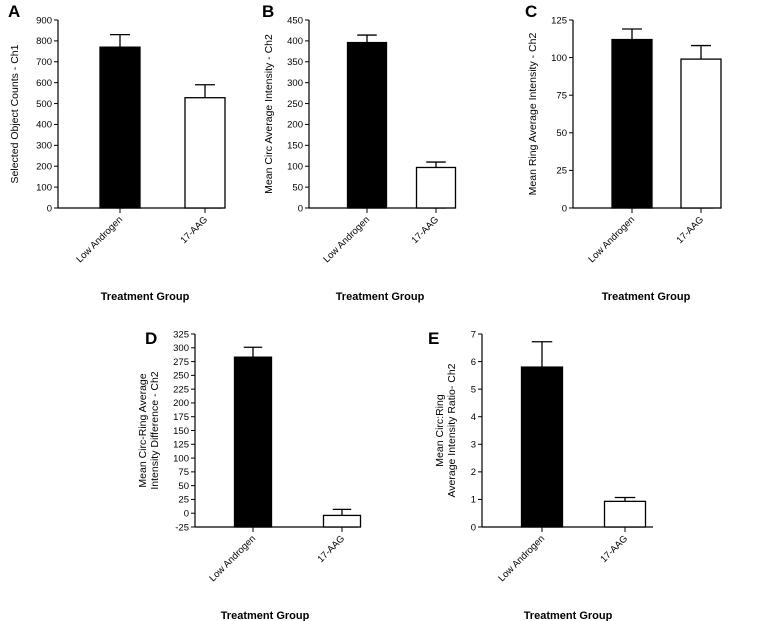 Image resolution: width=777 pixels, height=621 pixels. I want to click on category-label-b-2: 17-AAG, so click(425, 230).